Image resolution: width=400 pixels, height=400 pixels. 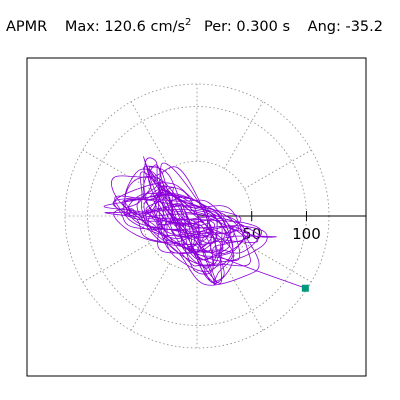 I want to click on station-name: APMR, so click(x=27, y=27).